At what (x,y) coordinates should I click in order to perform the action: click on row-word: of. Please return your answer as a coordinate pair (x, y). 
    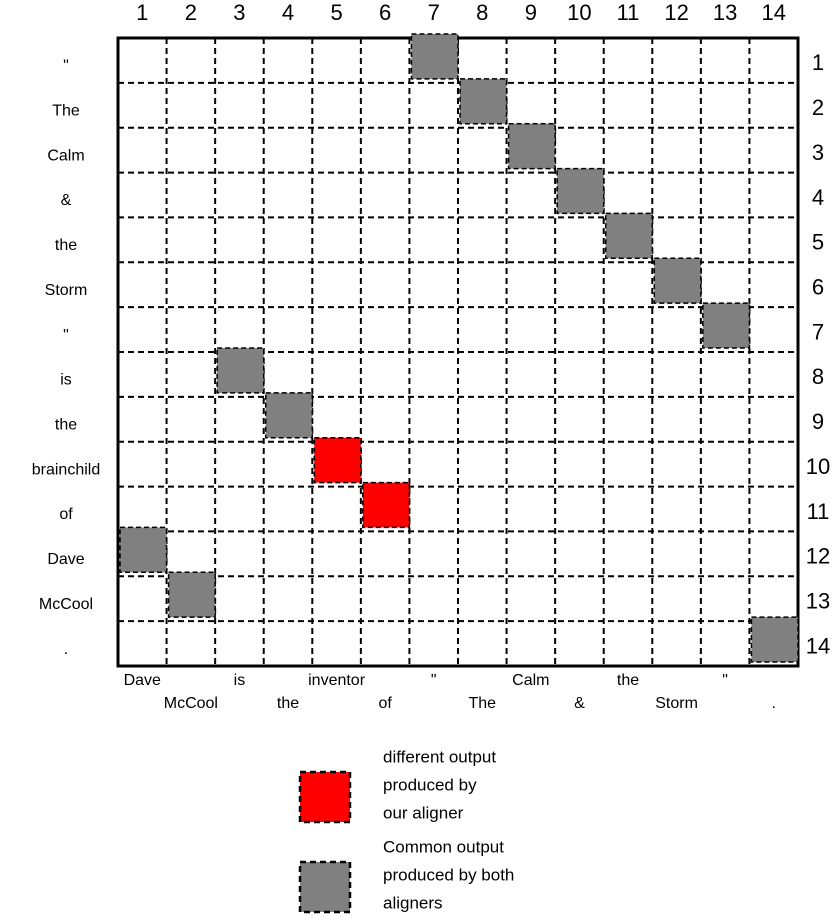
    Looking at the image, I should click on (66, 514).